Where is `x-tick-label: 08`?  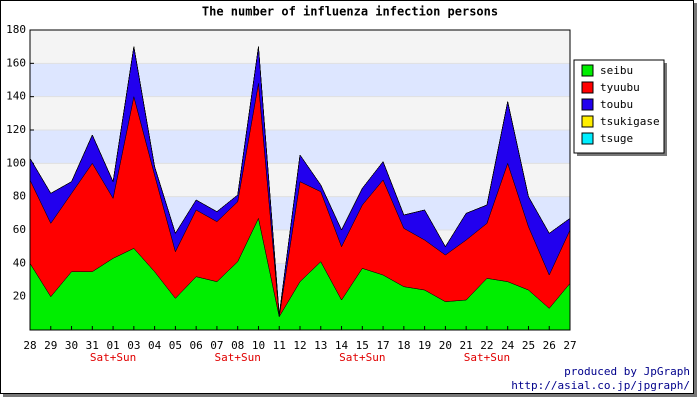 x-tick-label: 08 is located at coordinates (237, 345).